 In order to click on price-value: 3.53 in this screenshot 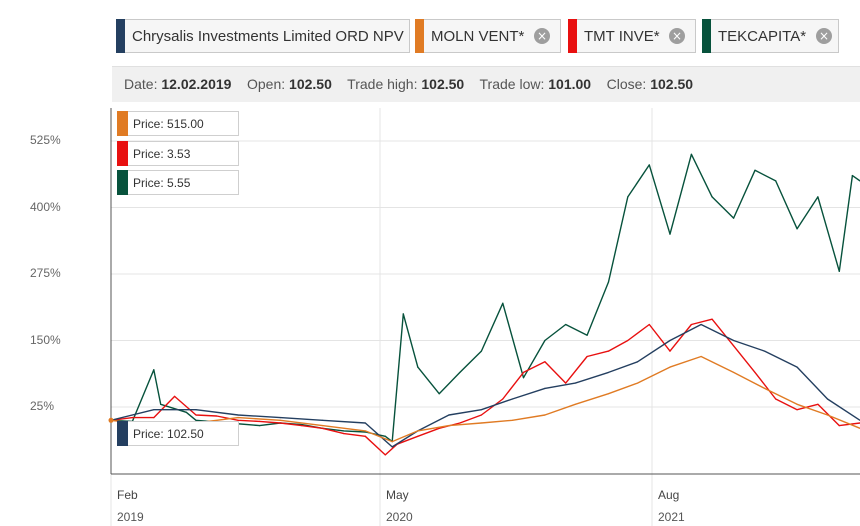, I will do `click(179, 153)`.